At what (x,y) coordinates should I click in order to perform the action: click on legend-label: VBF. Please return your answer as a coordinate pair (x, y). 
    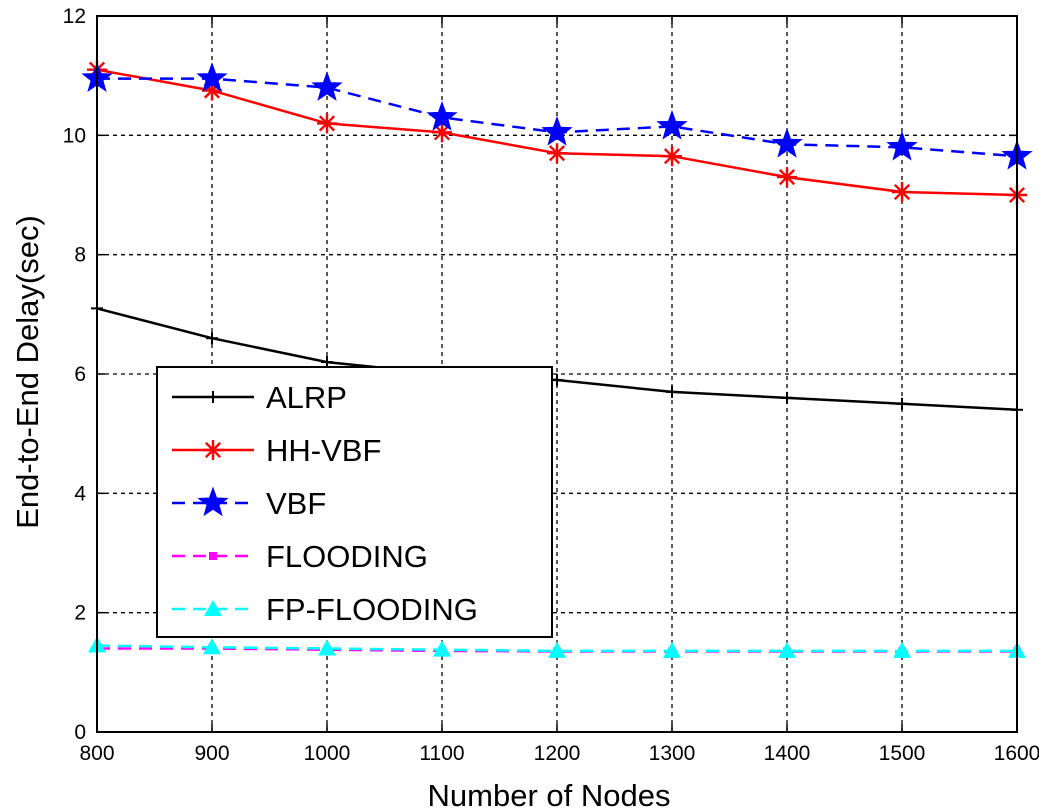
    Looking at the image, I should click on (296, 503).